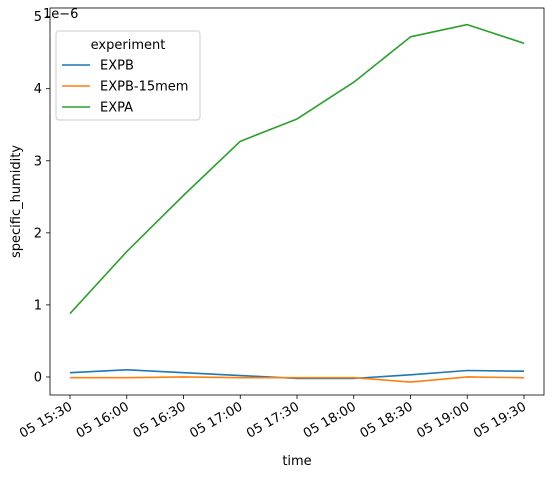 This screenshot has height=477, width=554. What do you see at coordinates (38, 233) in the screenshot?
I see `y-tick-label: 2` at bounding box center [38, 233].